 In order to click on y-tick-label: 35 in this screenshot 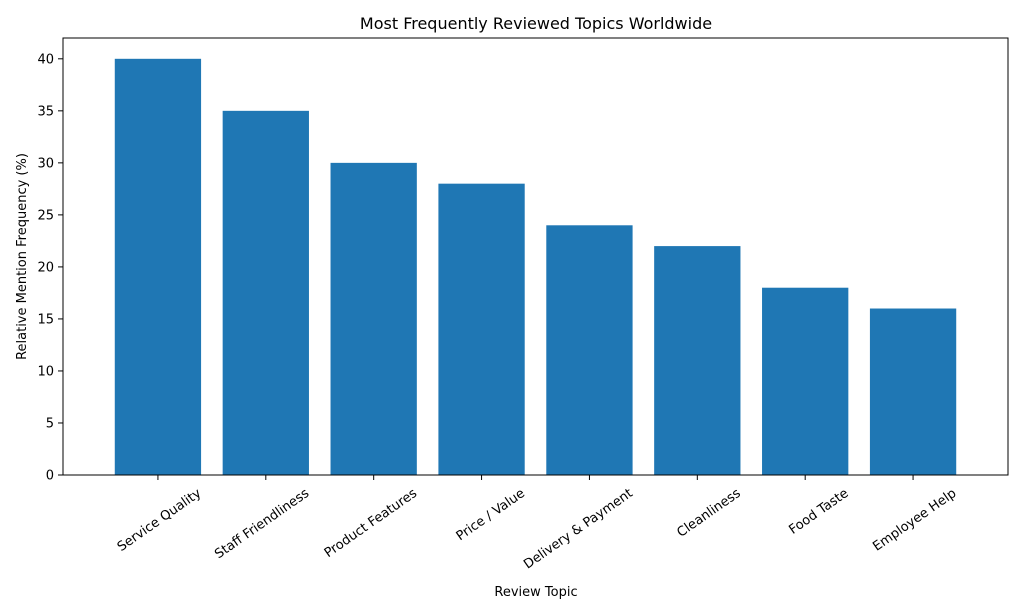, I will do `click(45, 111)`.